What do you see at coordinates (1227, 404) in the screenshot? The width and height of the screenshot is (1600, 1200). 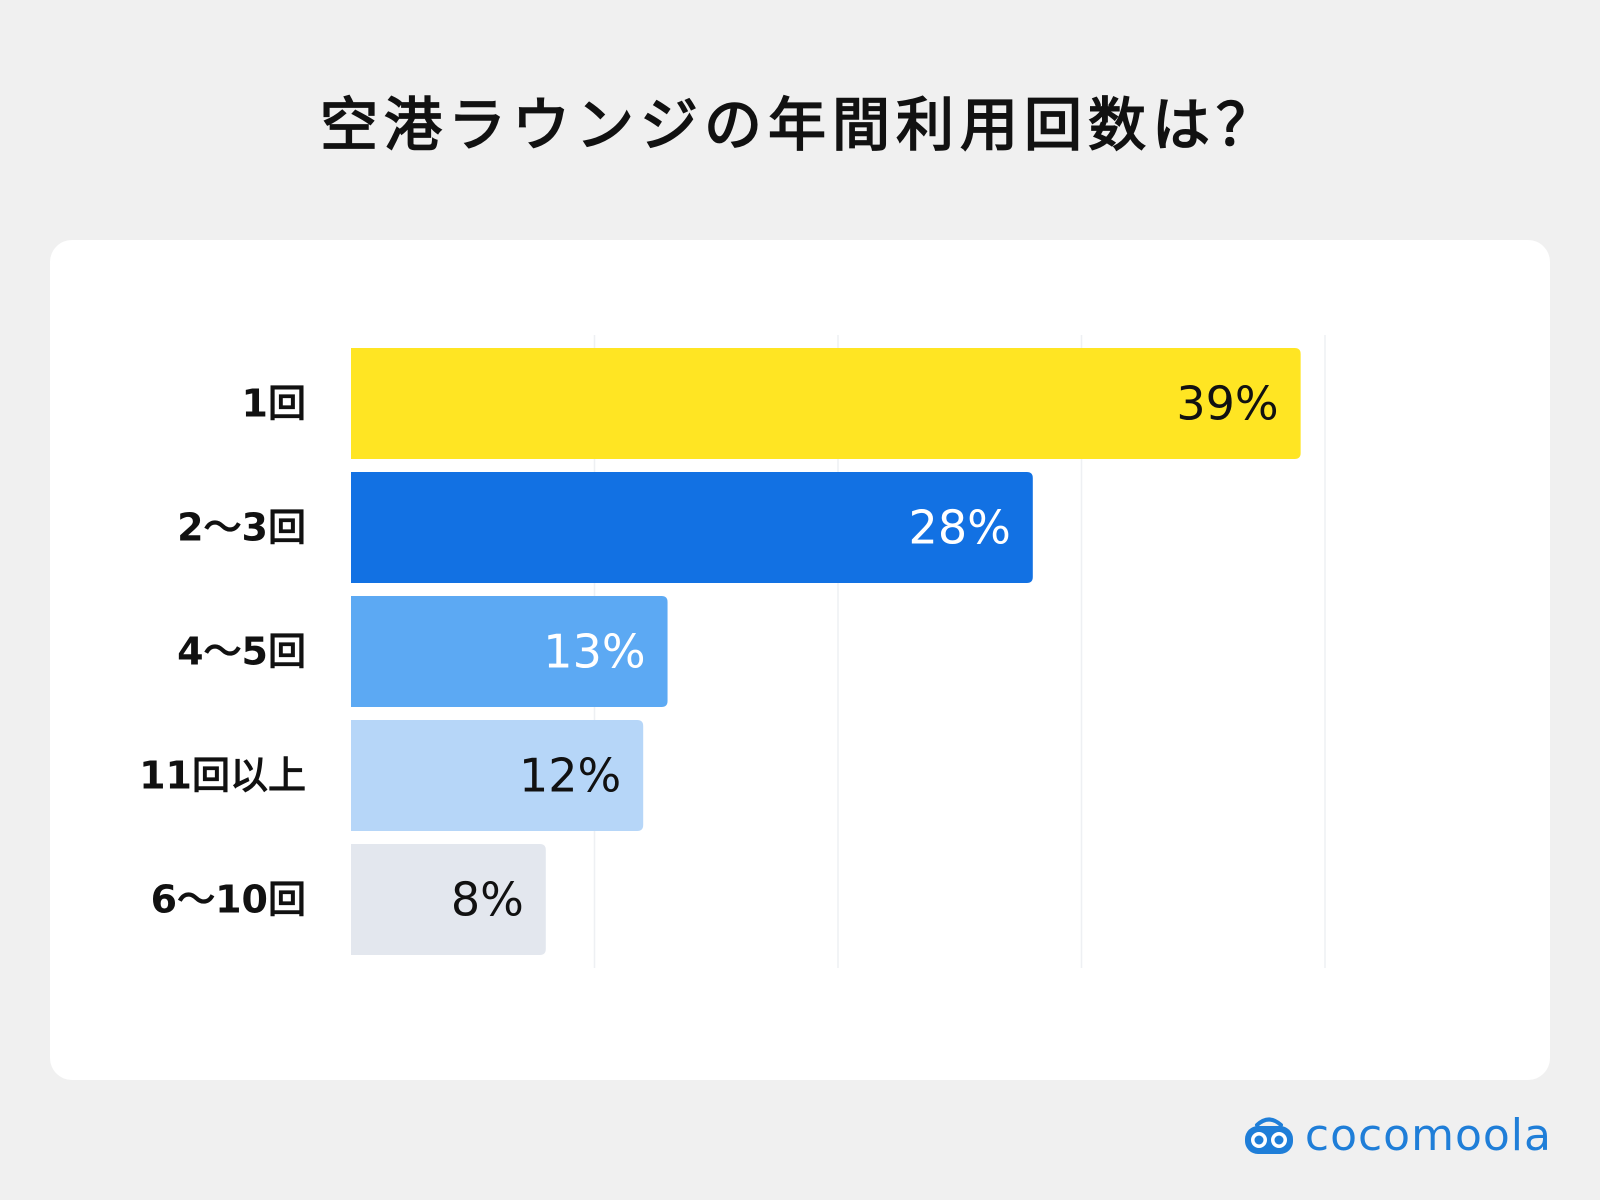 I see `value-label: 39%` at bounding box center [1227, 404].